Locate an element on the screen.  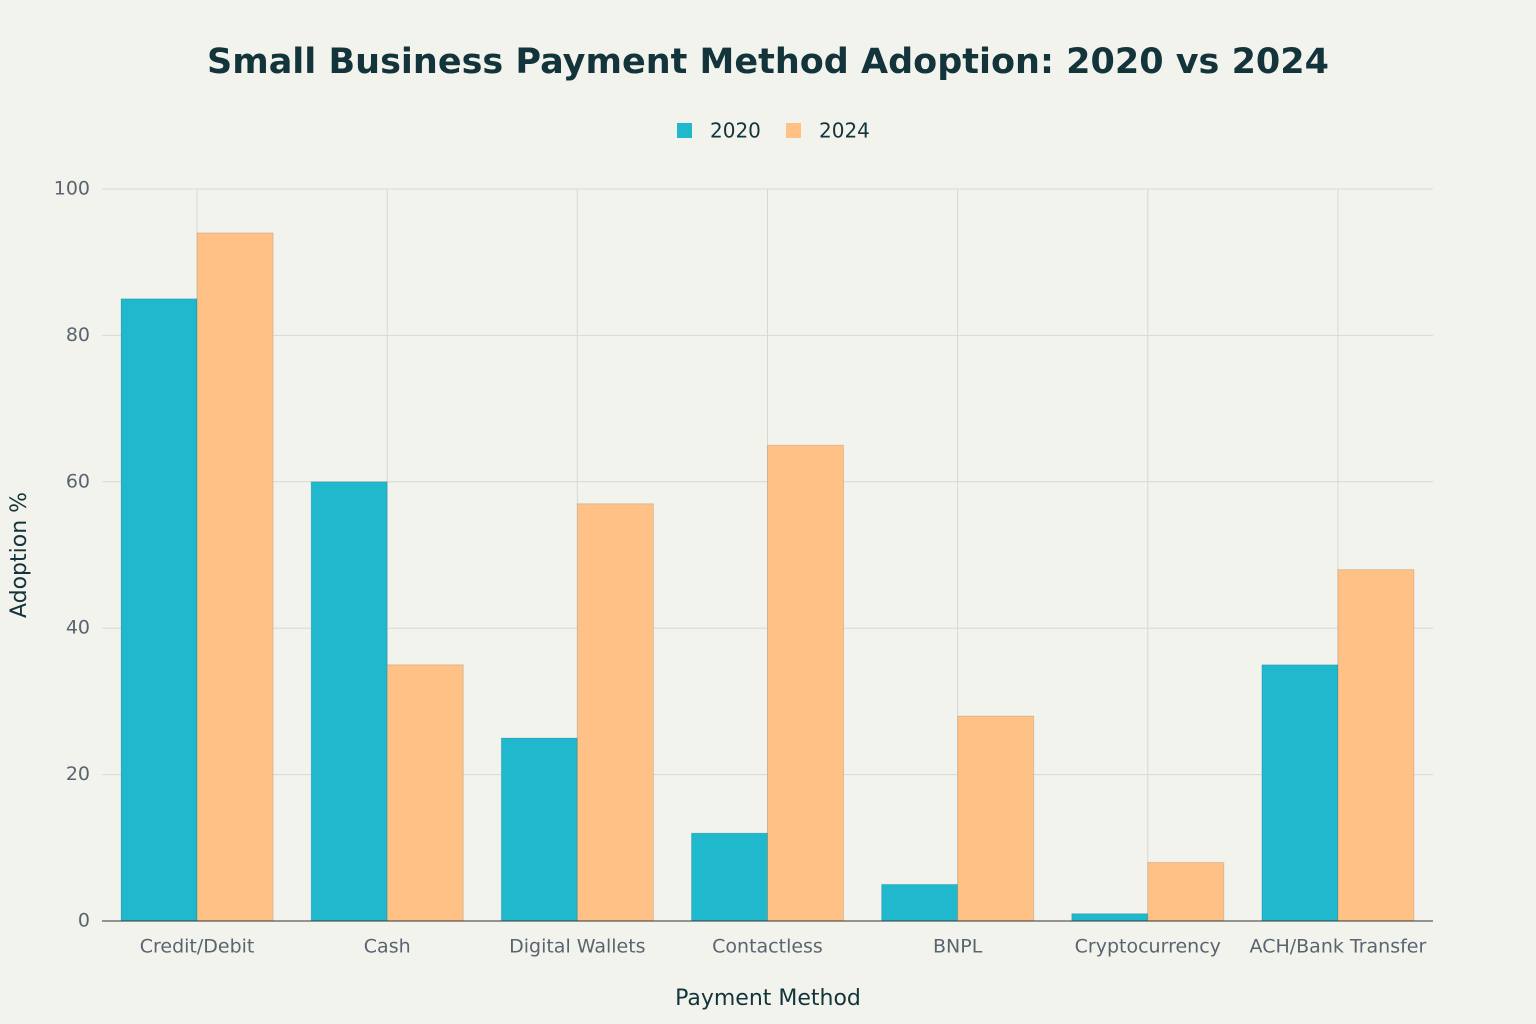
x-tick-label: ACH/Bank Transfer is located at coordinates (1338, 947).